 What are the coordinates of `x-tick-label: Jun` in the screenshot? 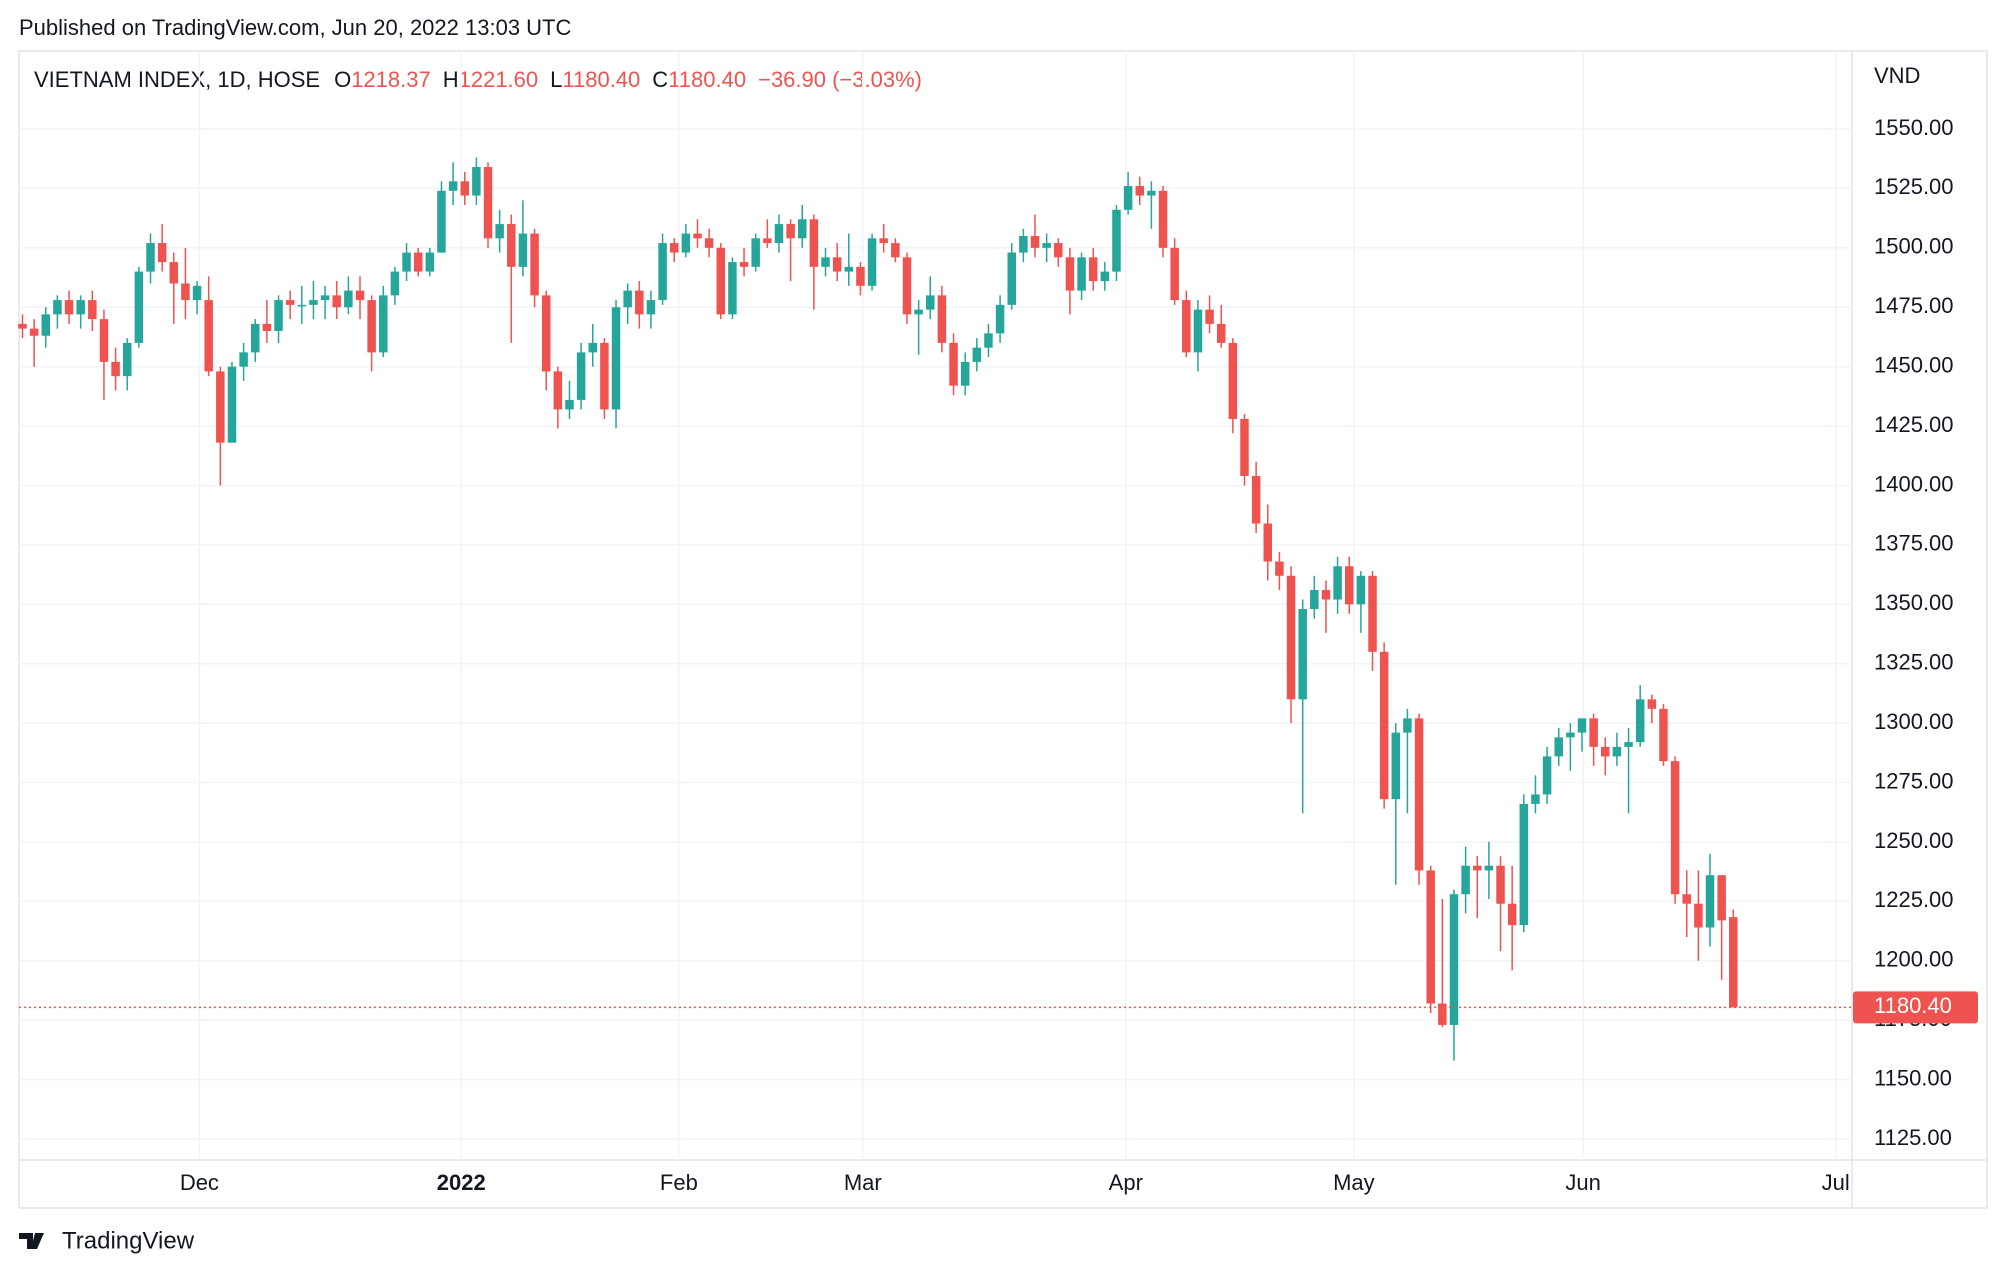 It's located at (1582, 1182).